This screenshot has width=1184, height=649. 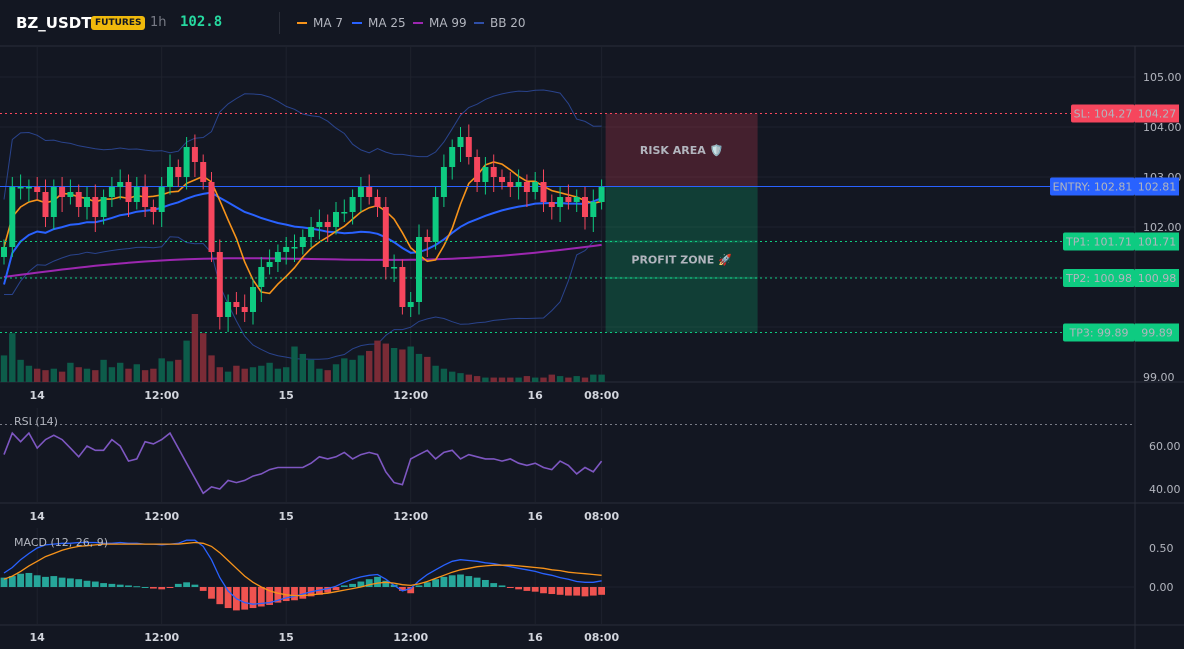 I want to click on rsi-tick-label: 60.00, so click(x=1165, y=446).